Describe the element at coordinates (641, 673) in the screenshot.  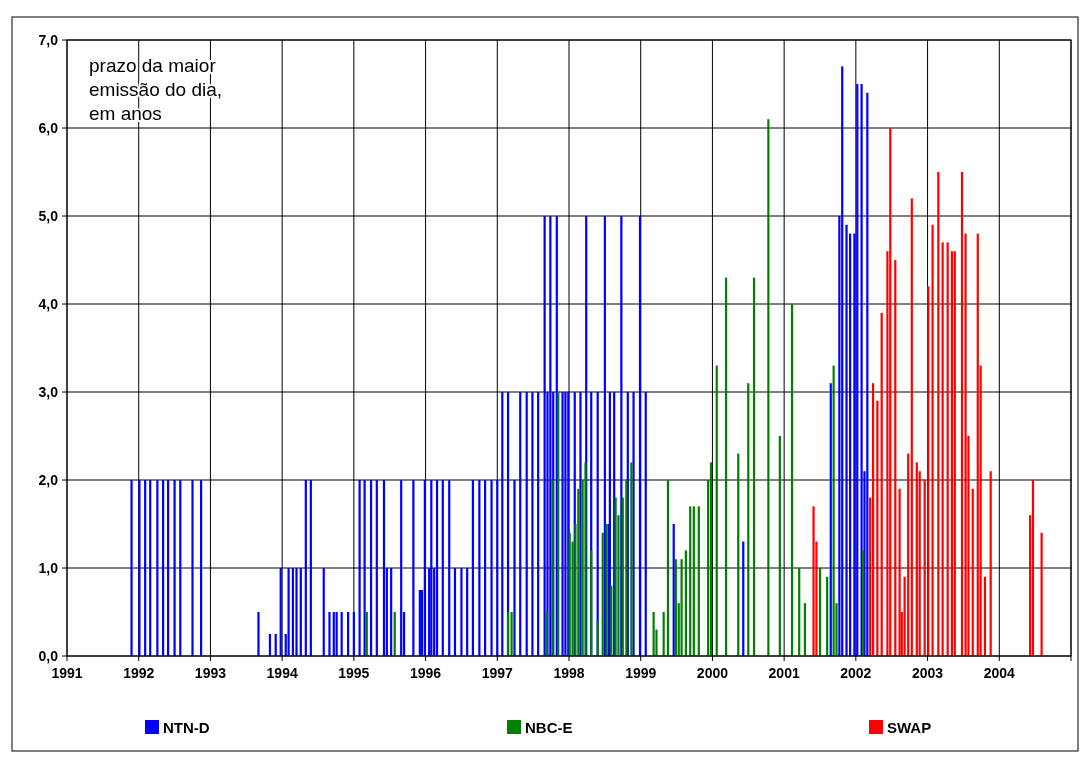
I see `x-tick-label: 1999` at that location.